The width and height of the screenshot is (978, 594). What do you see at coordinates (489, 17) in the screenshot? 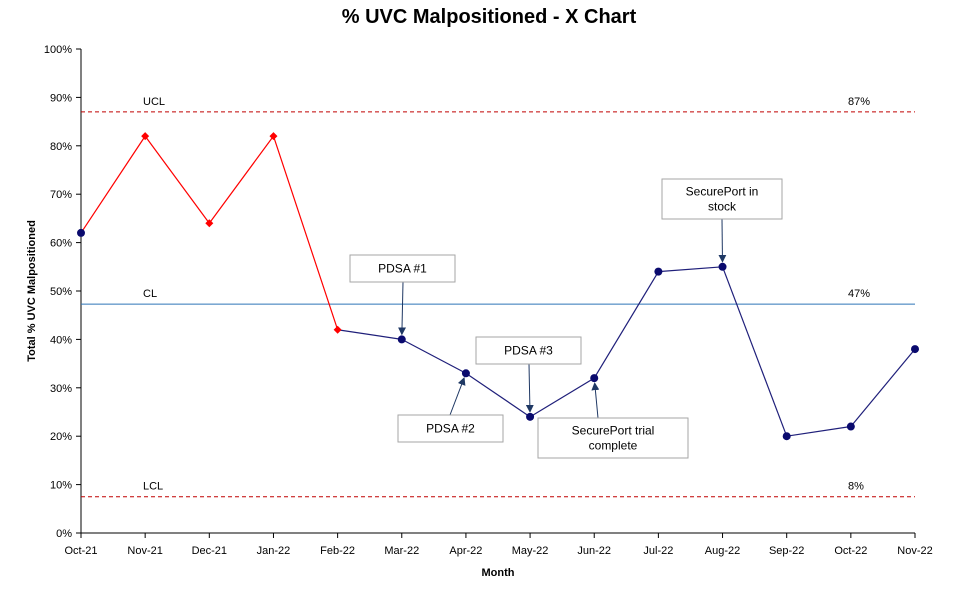
I see `chart-title: % UVC Malpositioned - X Chart` at bounding box center [489, 17].